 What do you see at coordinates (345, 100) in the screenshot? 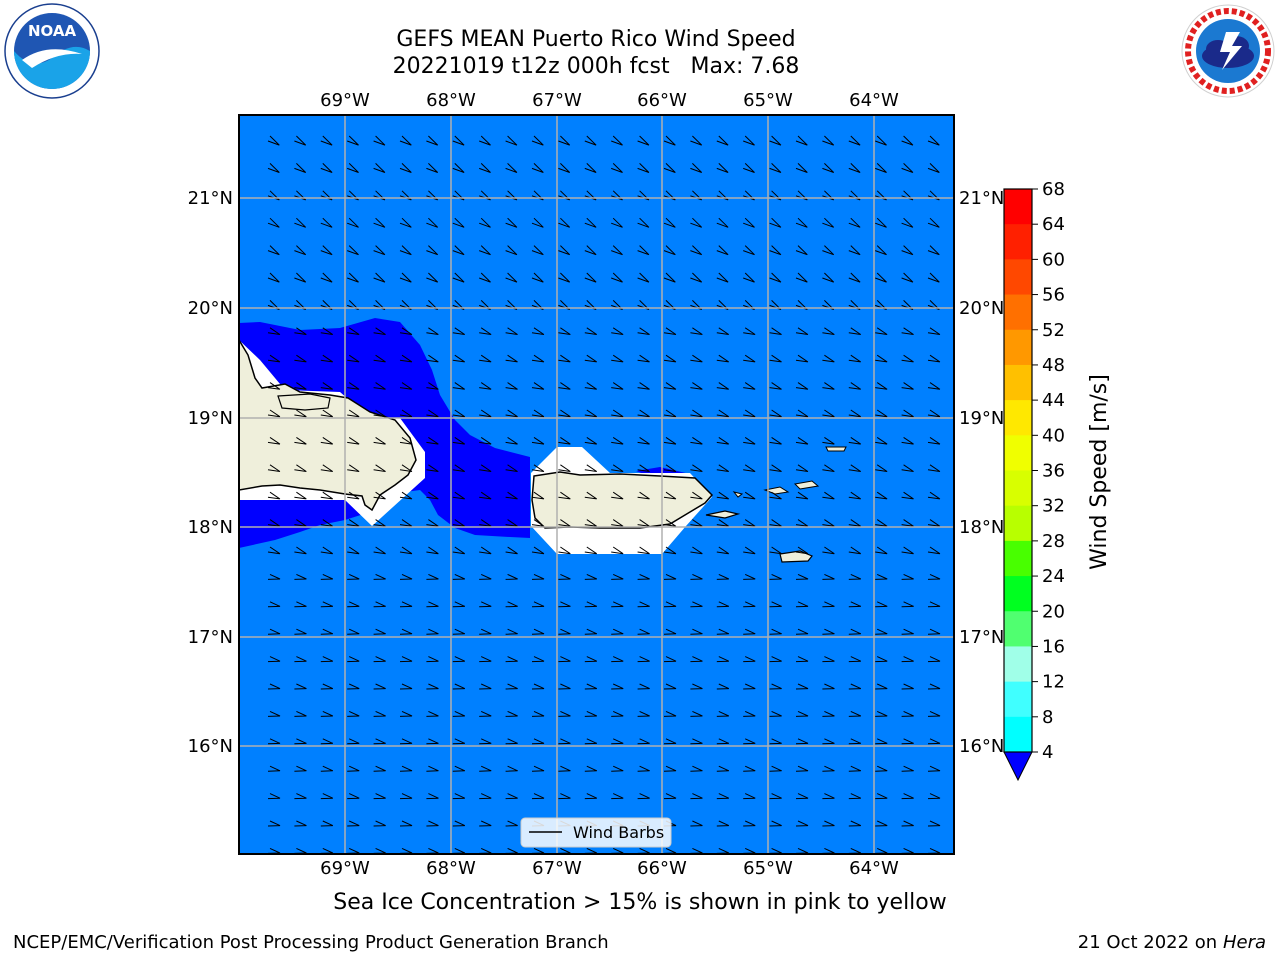
I see `lon-label-top: 69°W` at bounding box center [345, 100].